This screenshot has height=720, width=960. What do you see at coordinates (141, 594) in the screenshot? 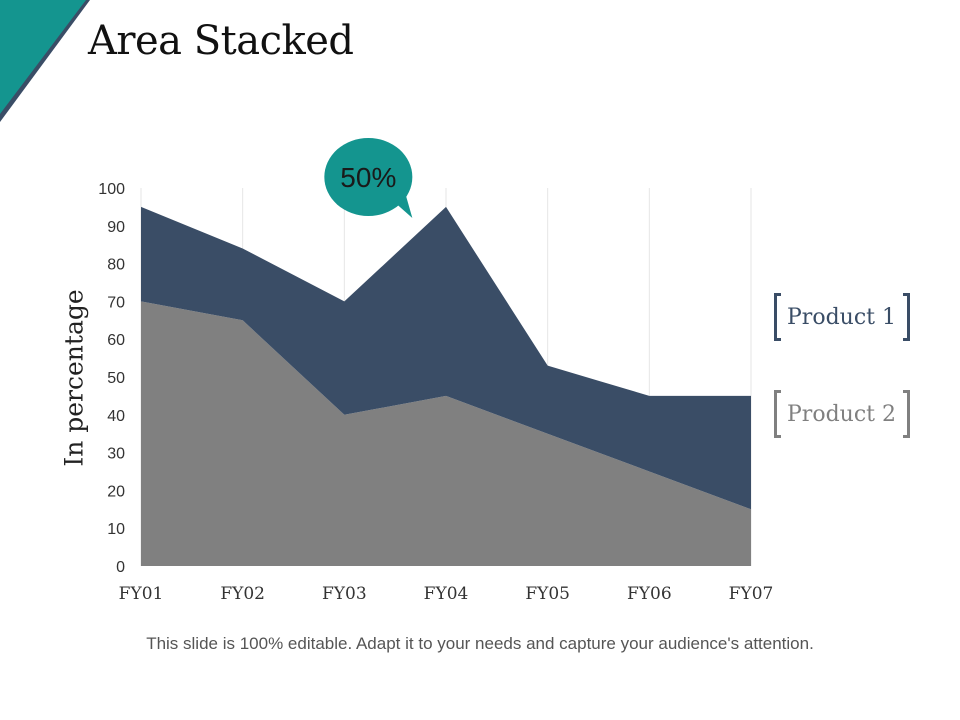
I see `x-tick-label: FY01` at bounding box center [141, 594].